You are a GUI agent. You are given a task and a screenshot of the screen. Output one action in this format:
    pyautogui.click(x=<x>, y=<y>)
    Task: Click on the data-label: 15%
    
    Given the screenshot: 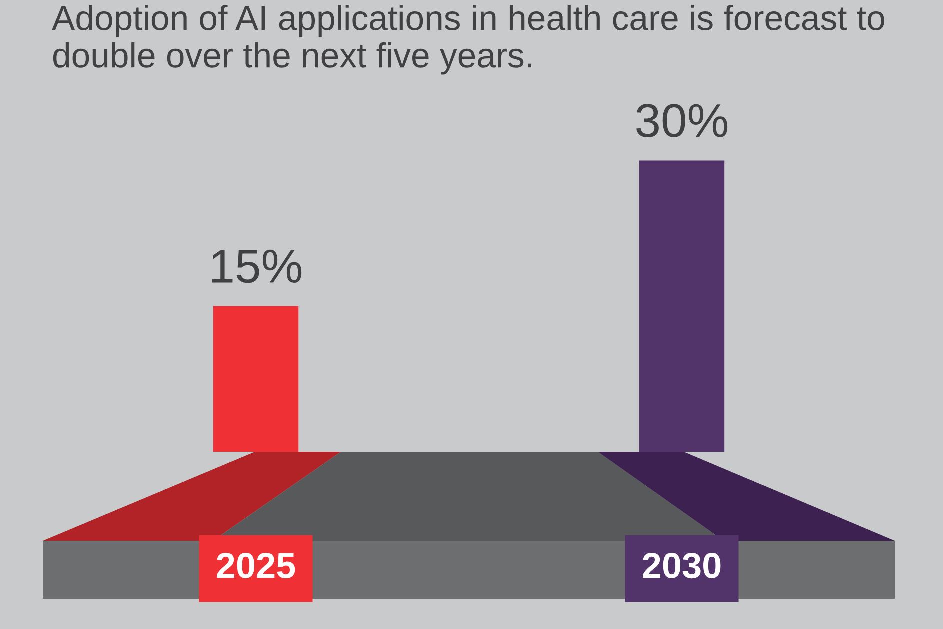 What is the action you would take?
    pyautogui.click(x=257, y=267)
    